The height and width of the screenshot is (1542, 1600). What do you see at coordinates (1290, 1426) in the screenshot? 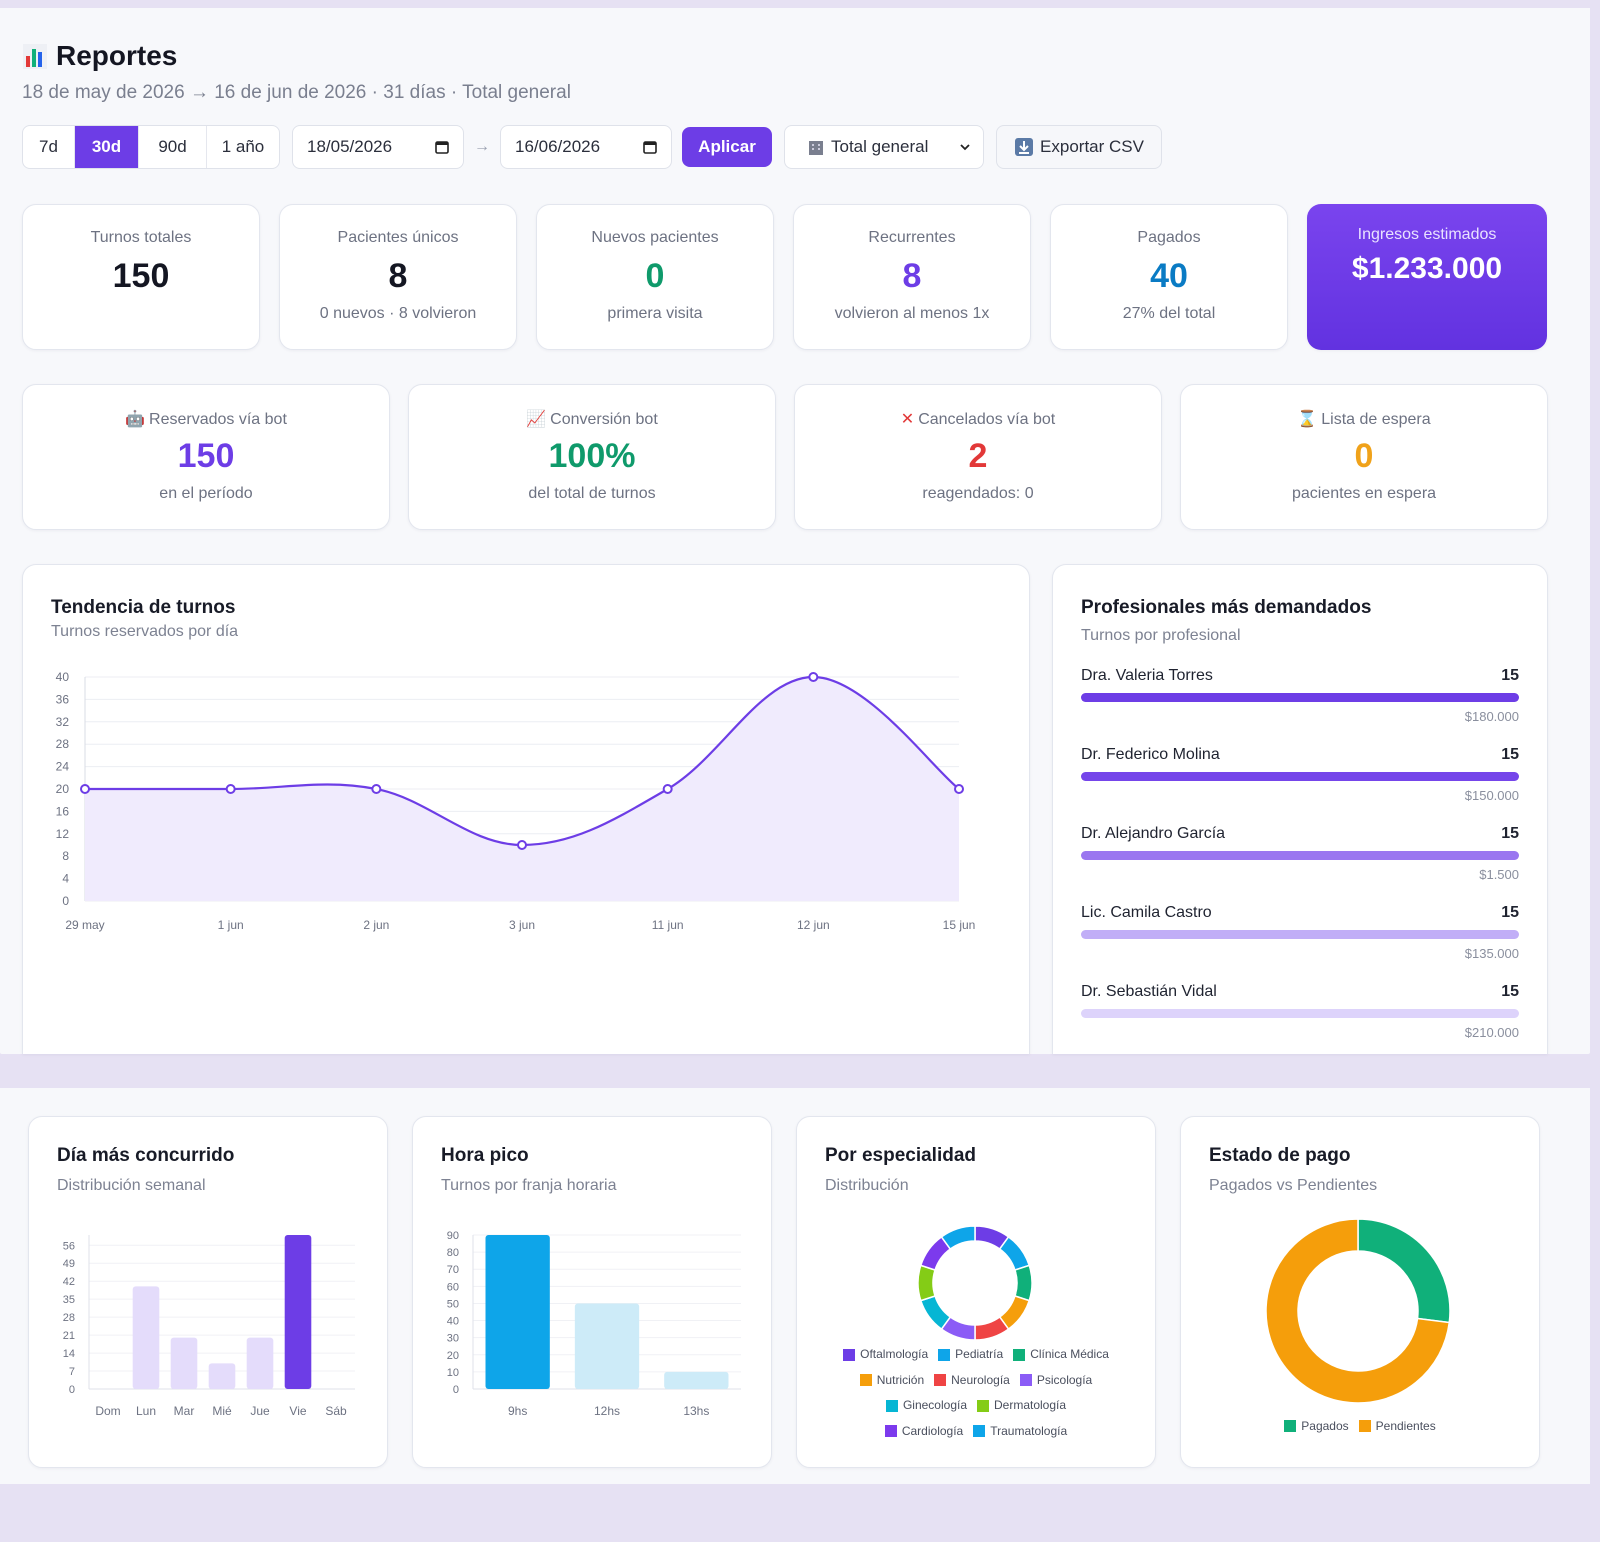
I see `legend-swatch` at bounding box center [1290, 1426].